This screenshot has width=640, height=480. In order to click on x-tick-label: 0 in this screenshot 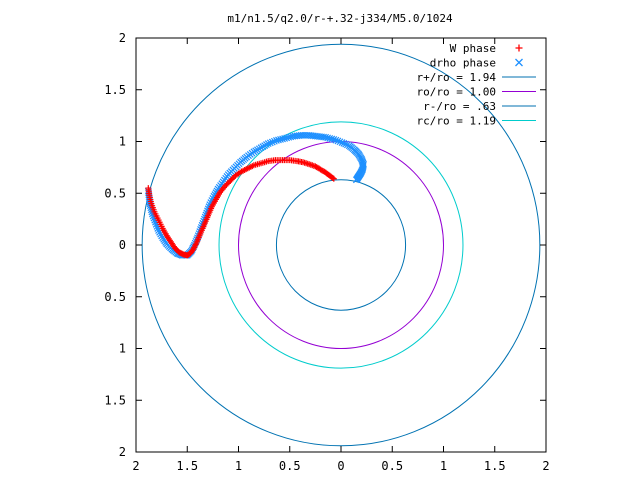, I will do `click(340, 466)`.